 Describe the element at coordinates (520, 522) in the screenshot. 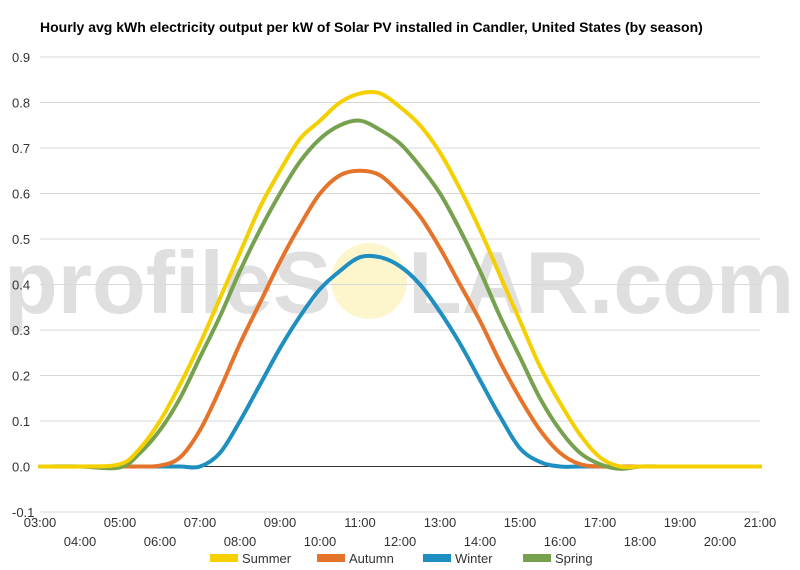

I see `x-tick-label: 15:00` at that location.